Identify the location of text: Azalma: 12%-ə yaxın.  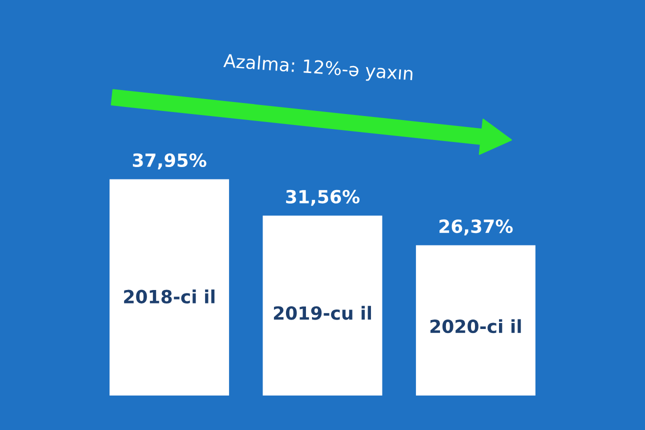
(318, 68).